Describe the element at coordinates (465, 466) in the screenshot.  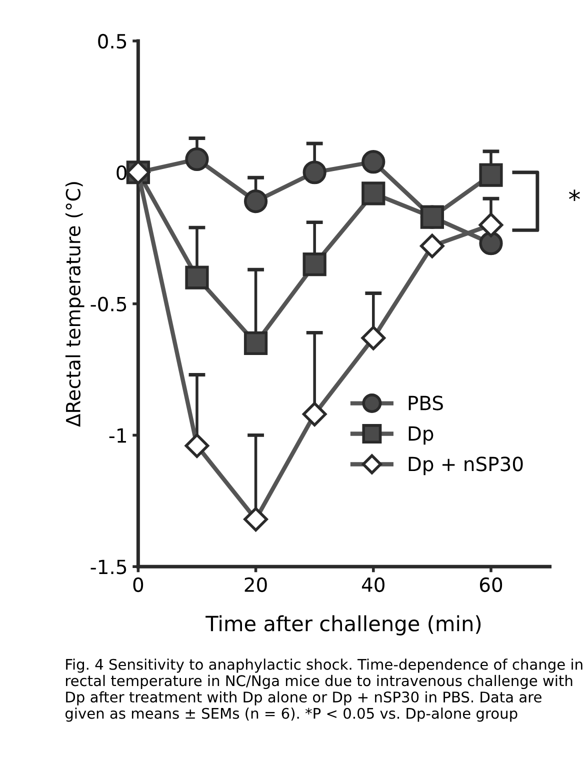
I see `legend-label: Dp + nSP30` at that location.